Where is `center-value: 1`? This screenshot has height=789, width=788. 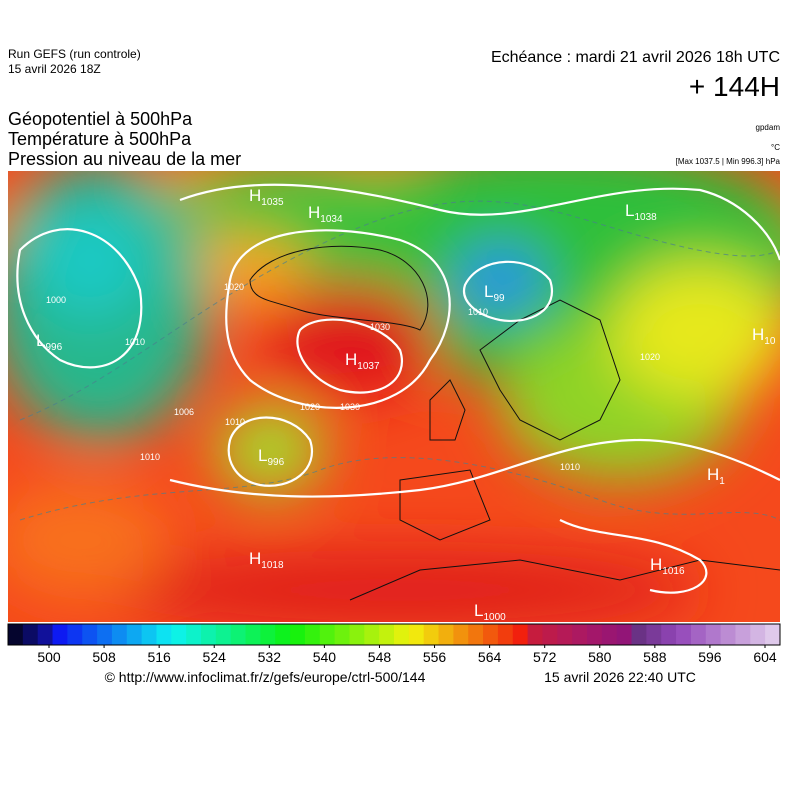 center-value: 1 is located at coordinates (722, 481).